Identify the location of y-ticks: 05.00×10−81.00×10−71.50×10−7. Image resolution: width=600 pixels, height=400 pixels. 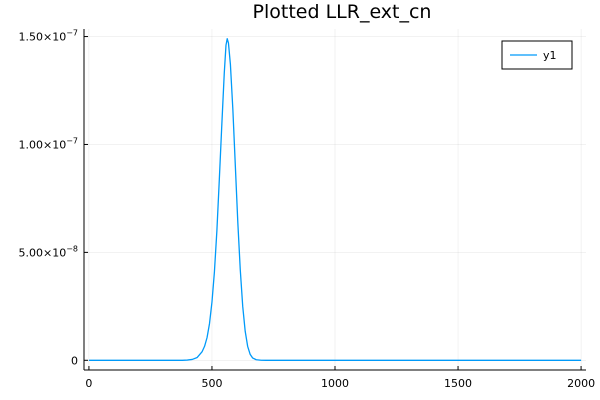
(53, 198).